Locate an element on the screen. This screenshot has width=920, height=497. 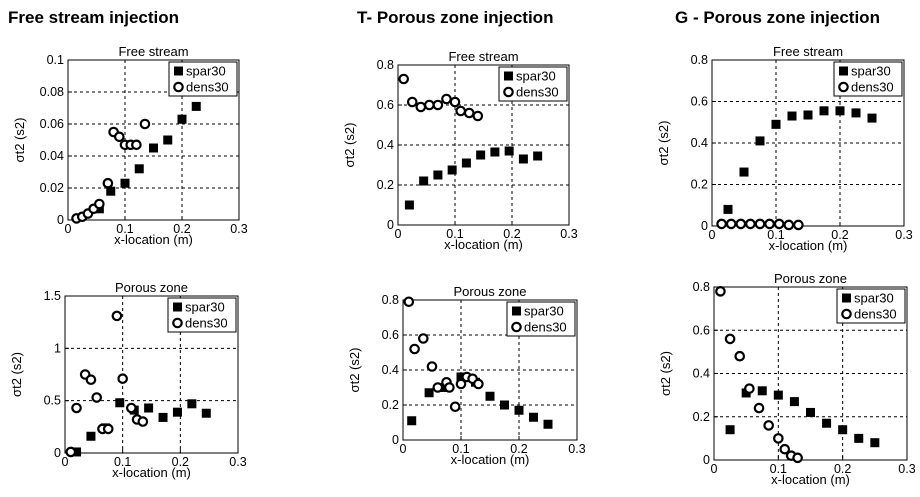
y-tick-label: 0.04 is located at coordinates (52, 156).